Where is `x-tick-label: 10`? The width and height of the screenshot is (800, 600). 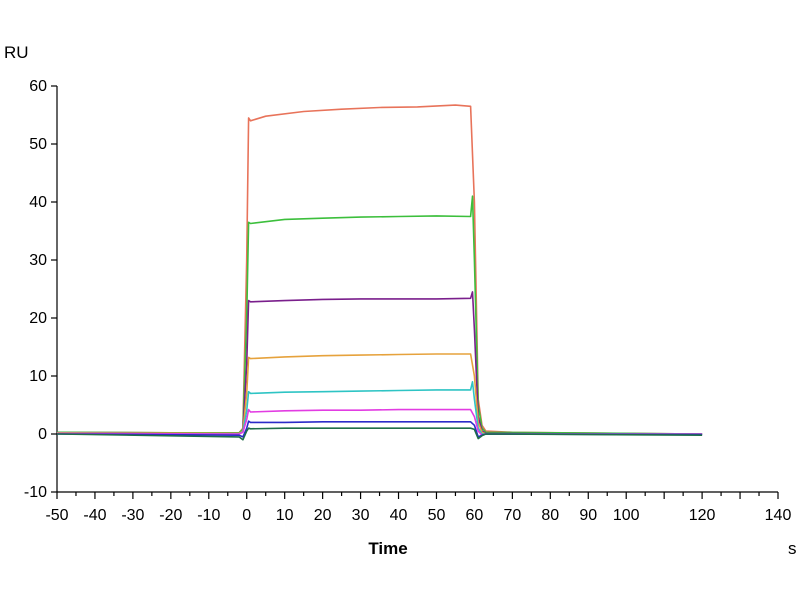
x-tick-label: 10 is located at coordinates (285, 515).